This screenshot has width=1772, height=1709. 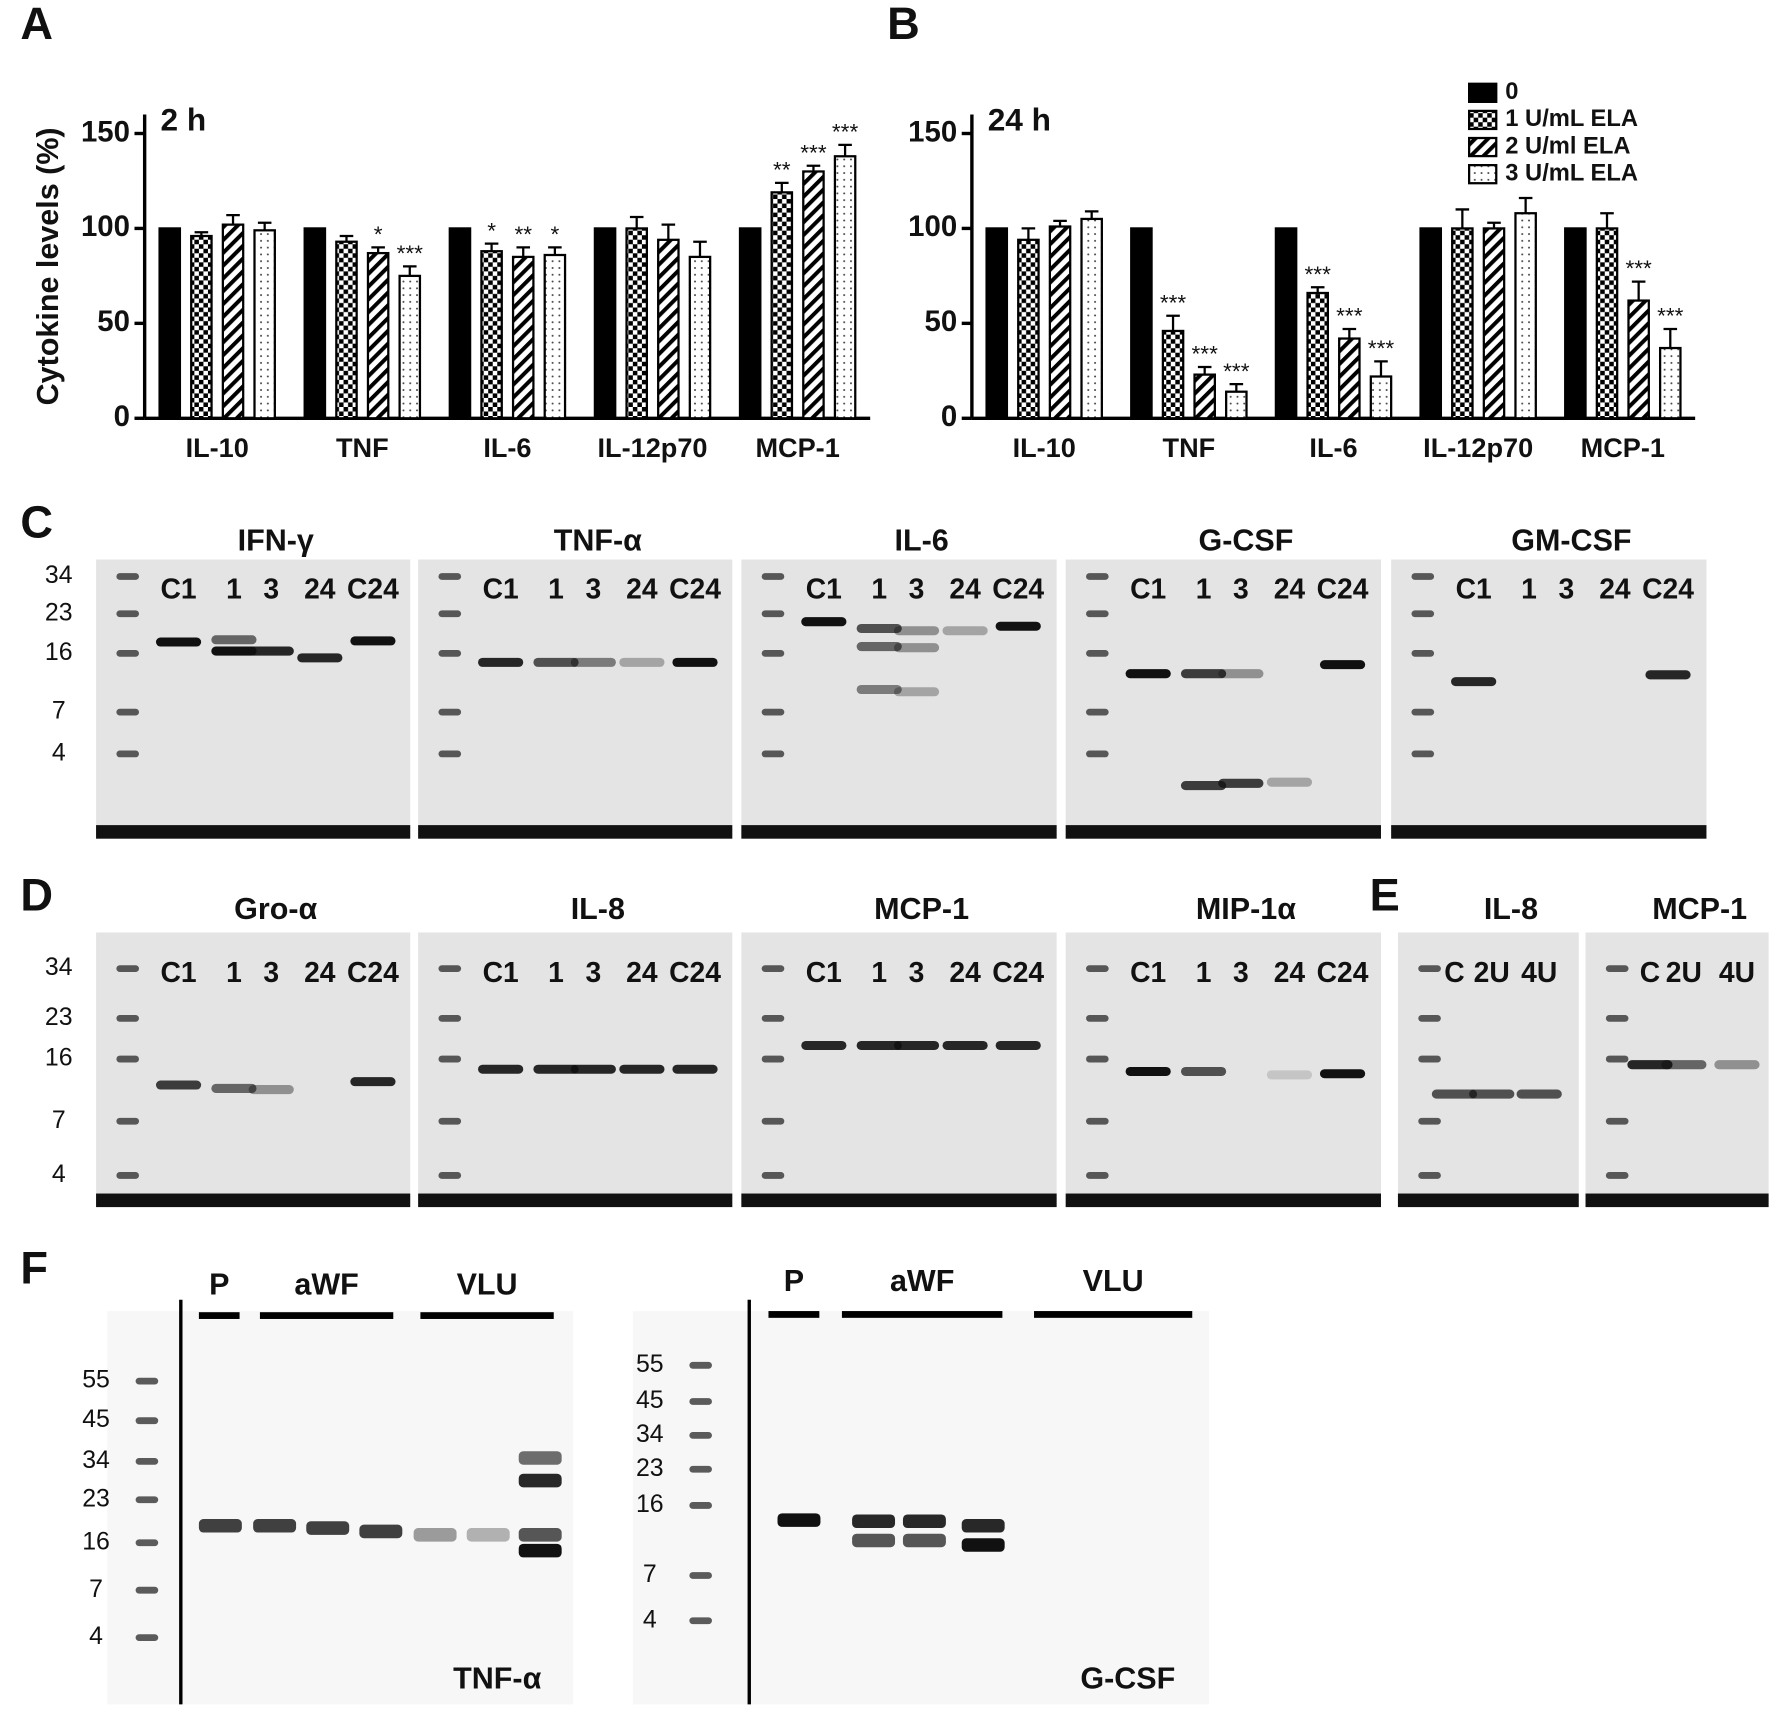 What do you see at coordinates (59, 711) in the screenshot?
I see `marker-label: 7` at bounding box center [59, 711].